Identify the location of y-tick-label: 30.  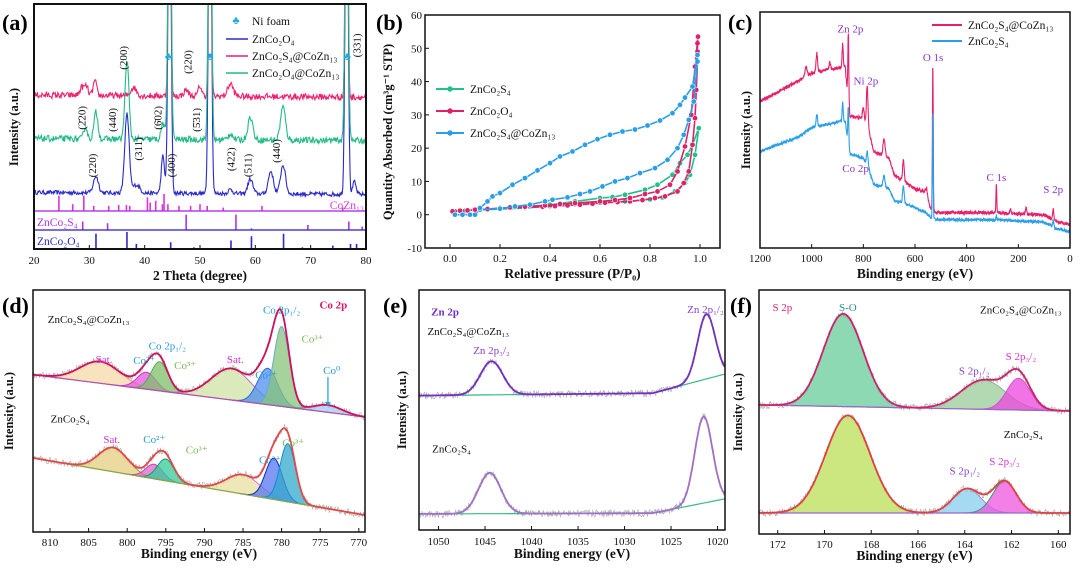
(417, 116).